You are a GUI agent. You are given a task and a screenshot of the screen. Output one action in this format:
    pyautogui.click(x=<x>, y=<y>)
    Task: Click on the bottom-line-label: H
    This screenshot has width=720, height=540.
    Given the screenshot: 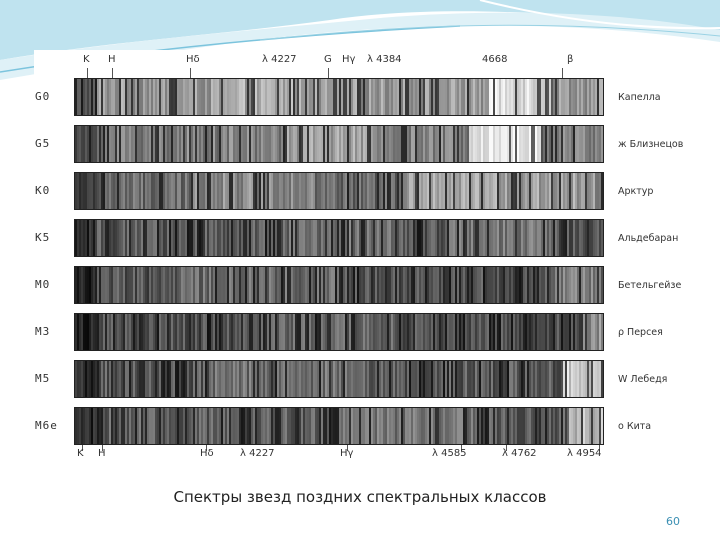 What is the action you would take?
    pyautogui.click(x=102, y=453)
    